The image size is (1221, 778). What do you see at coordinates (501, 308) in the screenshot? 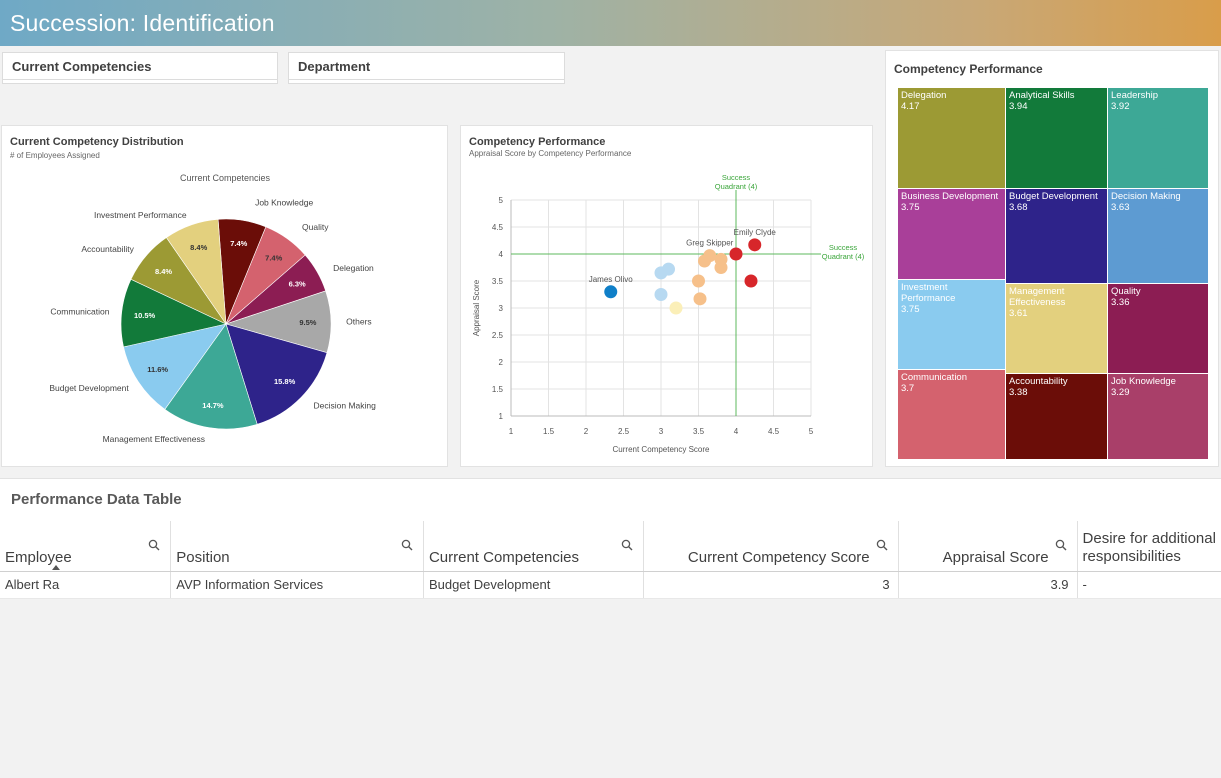
I see `y-tick-label: 3` at bounding box center [501, 308].